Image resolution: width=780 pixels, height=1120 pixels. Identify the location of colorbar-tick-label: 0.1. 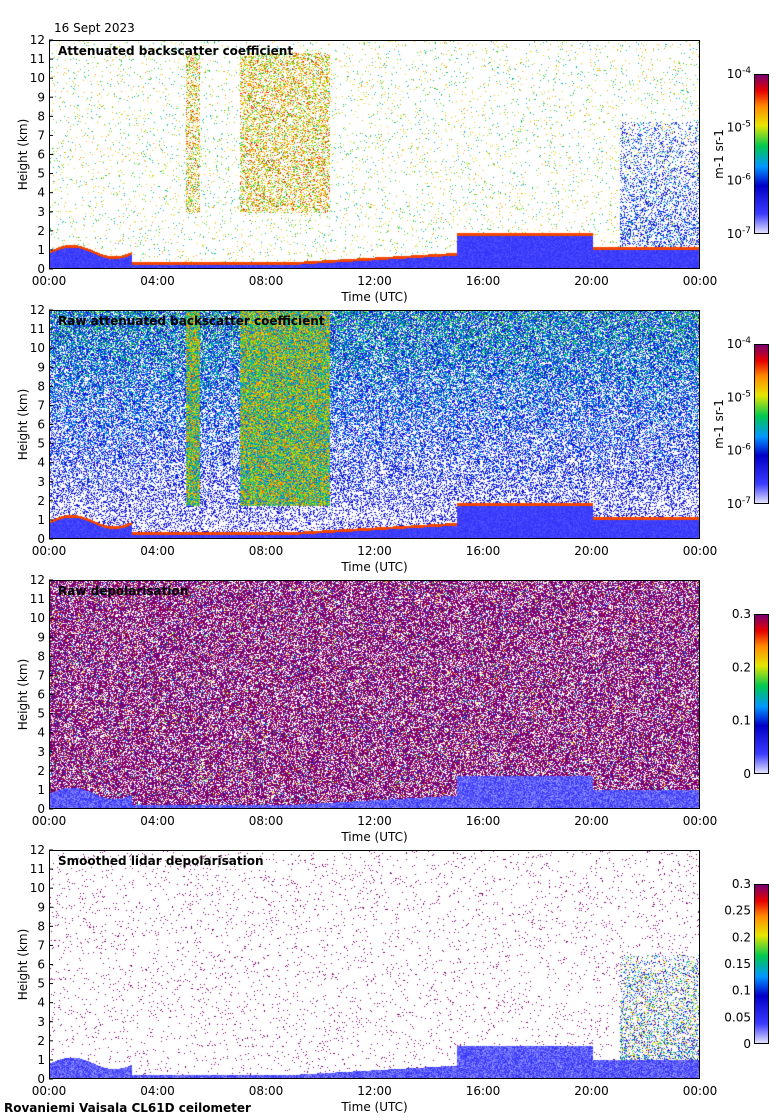
(741, 991).